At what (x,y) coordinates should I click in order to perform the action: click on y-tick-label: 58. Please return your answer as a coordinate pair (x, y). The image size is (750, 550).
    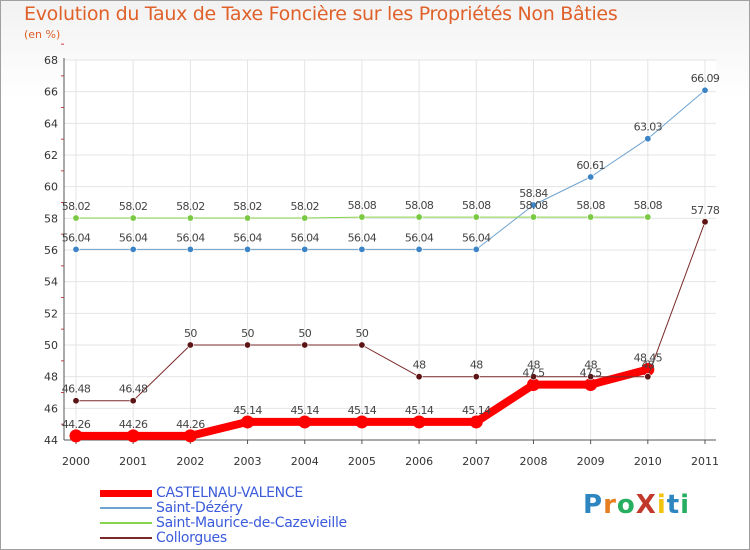
    Looking at the image, I should click on (51, 218).